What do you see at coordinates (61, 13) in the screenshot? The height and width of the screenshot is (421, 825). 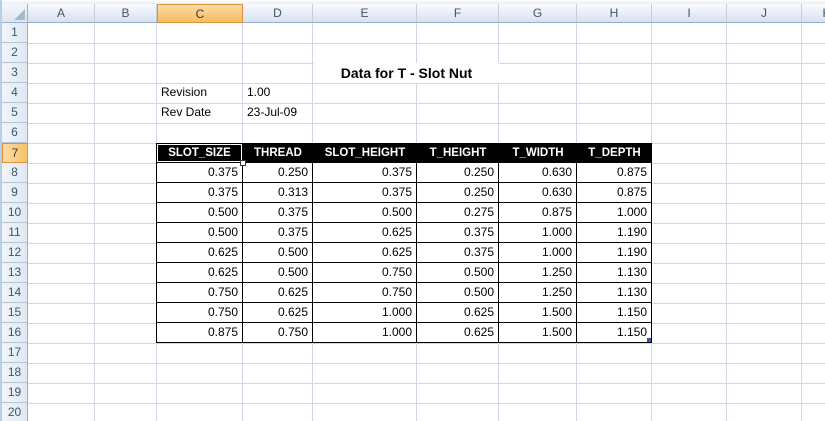 I see `column-header-a: A` at bounding box center [61, 13].